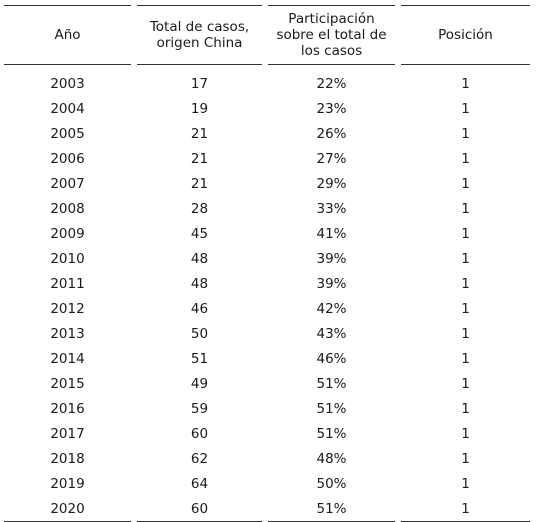 Image resolution: width=536 pixels, height=522 pixels. I want to click on cell-total-cases: 17, so click(198, 80).